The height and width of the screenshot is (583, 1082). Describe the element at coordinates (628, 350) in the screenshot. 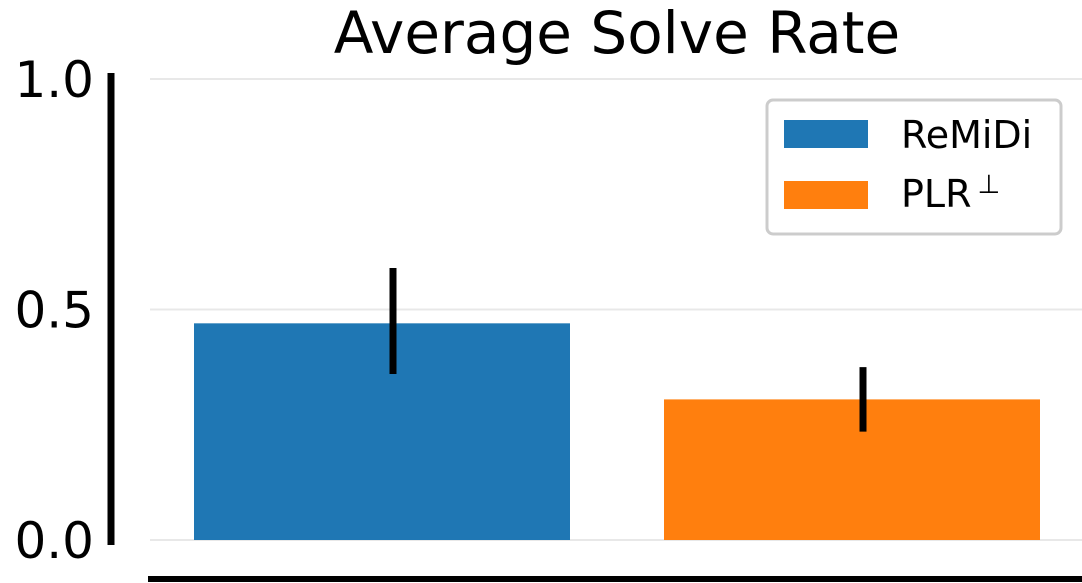

I see `error-bars` at that location.